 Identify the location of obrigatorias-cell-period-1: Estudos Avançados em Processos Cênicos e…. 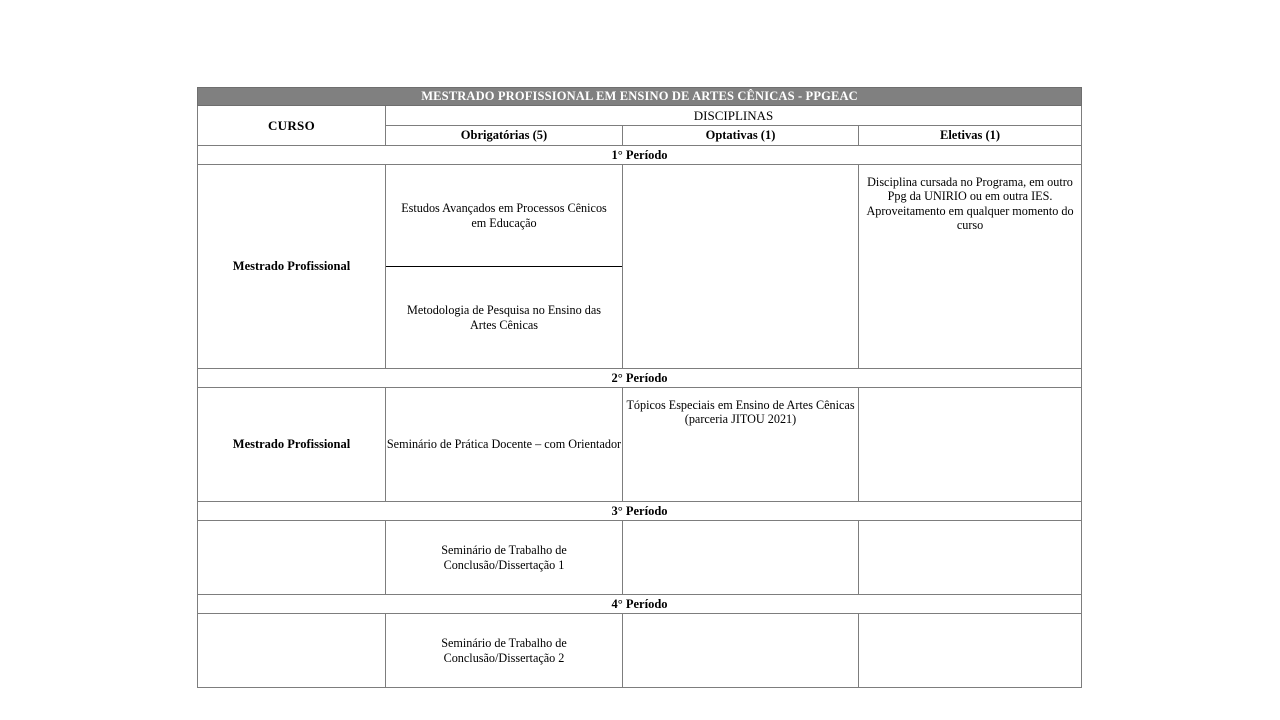
(504, 266).